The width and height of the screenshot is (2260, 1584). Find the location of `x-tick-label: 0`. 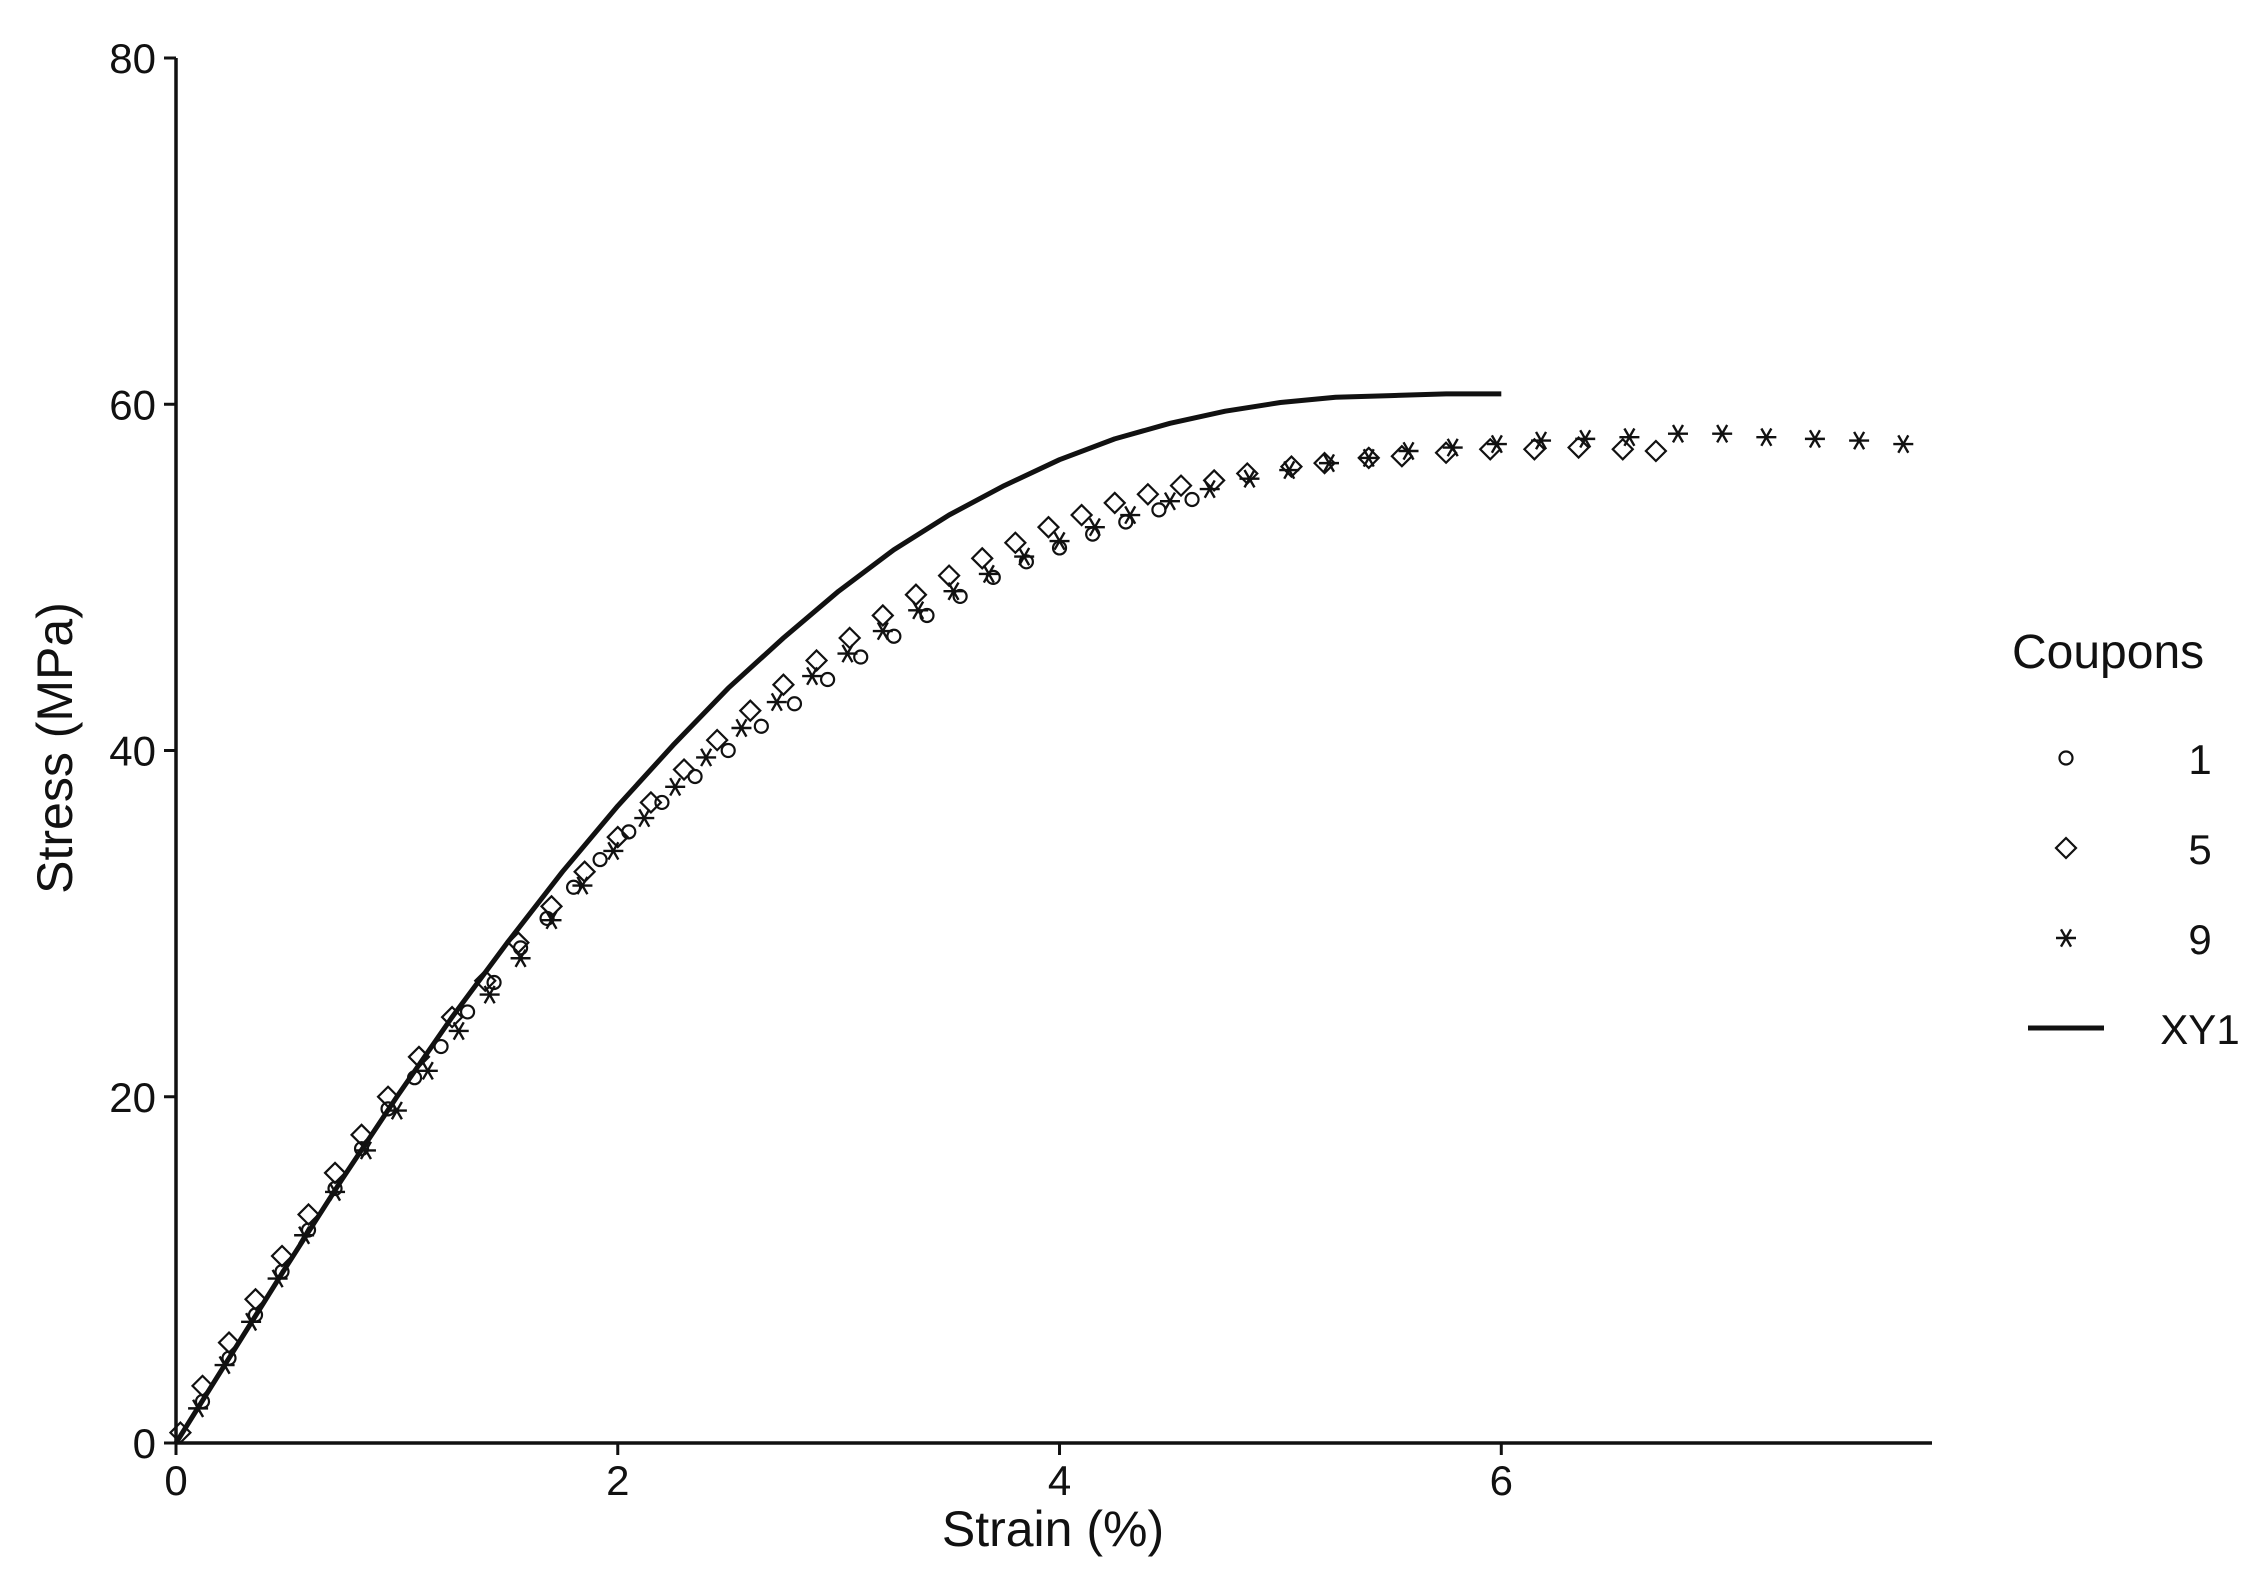

x-tick-label: 0 is located at coordinates (175, 1480).